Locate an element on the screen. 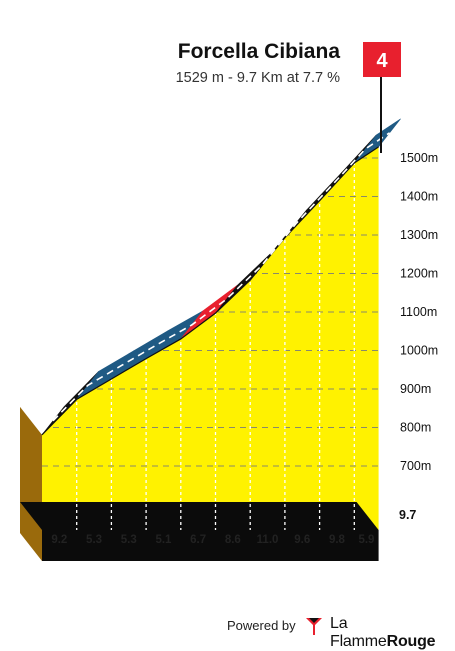 The width and height of the screenshot is (455, 651). gradient-label: 9.2 is located at coordinates (59, 540).